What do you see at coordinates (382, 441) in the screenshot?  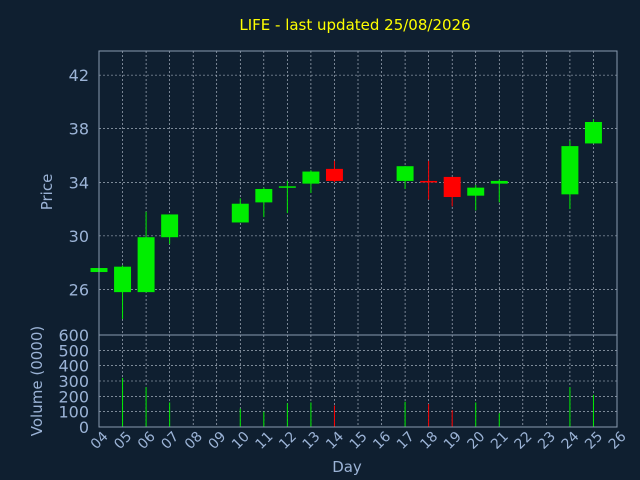 I see `x-tick-label: 16` at bounding box center [382, 441].